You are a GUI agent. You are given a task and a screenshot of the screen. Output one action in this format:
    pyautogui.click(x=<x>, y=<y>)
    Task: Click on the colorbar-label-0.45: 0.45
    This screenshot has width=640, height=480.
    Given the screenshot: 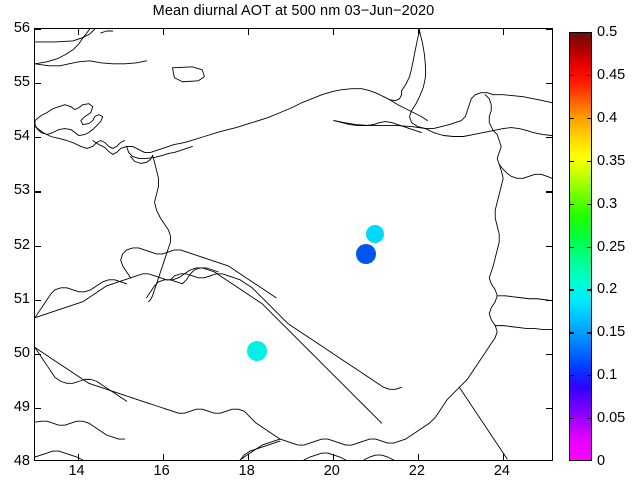 What is the action you would take?
    pyautogui.click(x=611, y=74)
    